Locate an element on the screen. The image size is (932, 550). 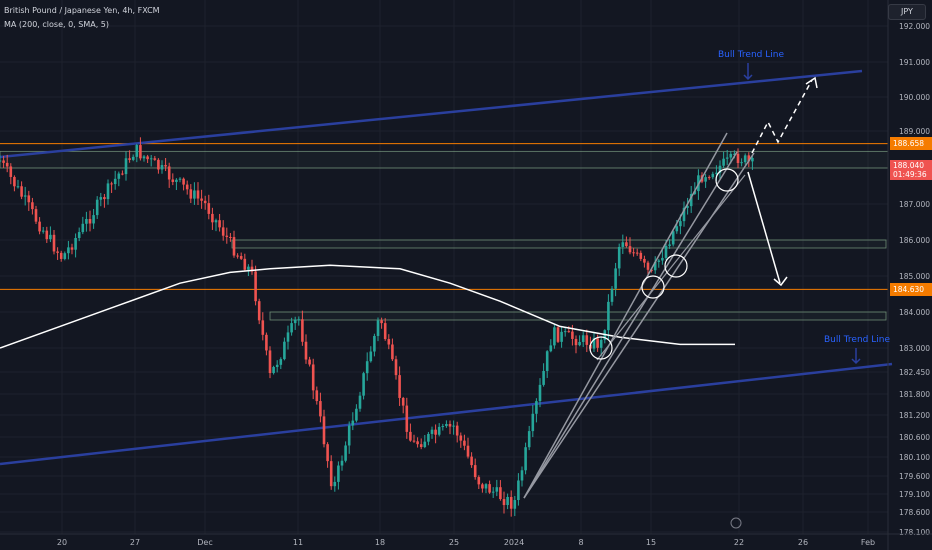
x-tick-label: 18 is located at coordinates (380, 542).